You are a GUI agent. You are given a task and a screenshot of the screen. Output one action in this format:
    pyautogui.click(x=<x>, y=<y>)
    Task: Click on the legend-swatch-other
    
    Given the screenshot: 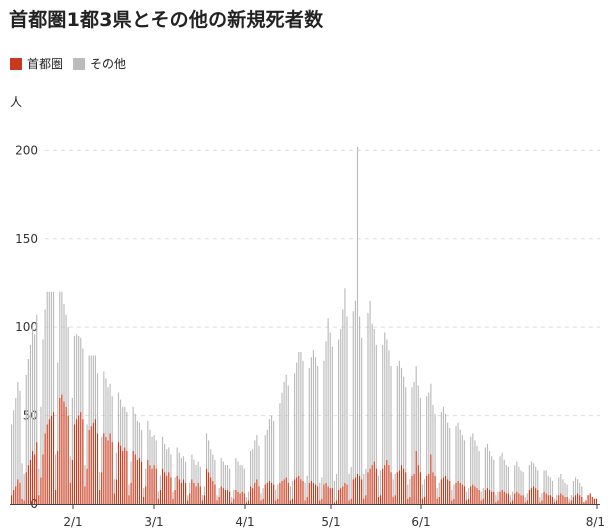 What is the action you would take?
    pyautogui.click(x=79, y=63)
    